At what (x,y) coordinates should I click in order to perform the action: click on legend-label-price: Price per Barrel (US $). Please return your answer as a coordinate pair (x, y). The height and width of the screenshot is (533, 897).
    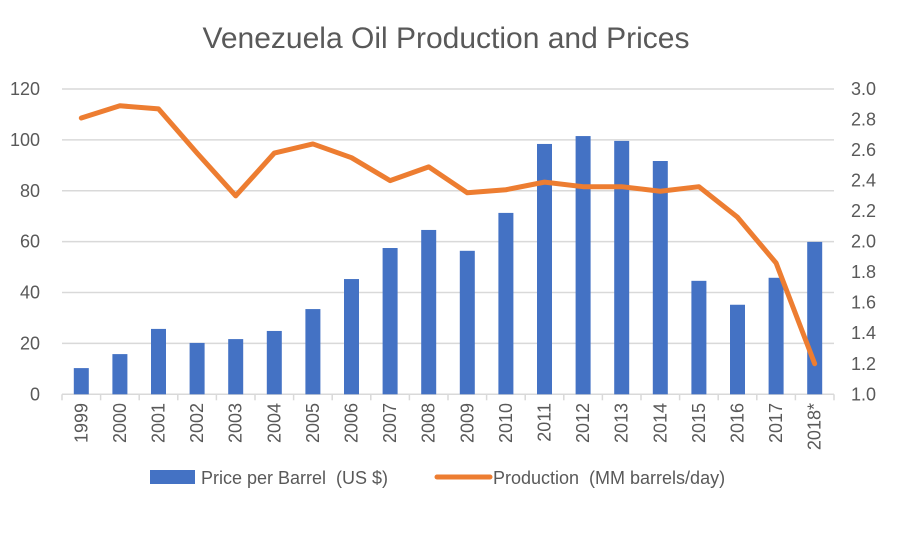
    Looking at the image, I should click on (294, 478).